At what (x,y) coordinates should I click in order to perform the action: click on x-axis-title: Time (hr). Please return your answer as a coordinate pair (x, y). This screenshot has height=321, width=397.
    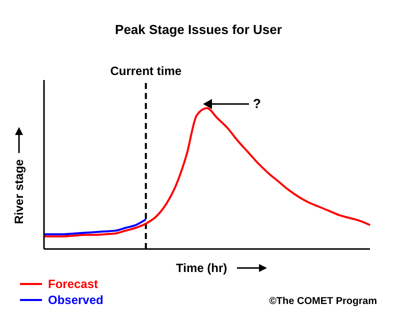
    Looking at the image, I should click on (202, 268).